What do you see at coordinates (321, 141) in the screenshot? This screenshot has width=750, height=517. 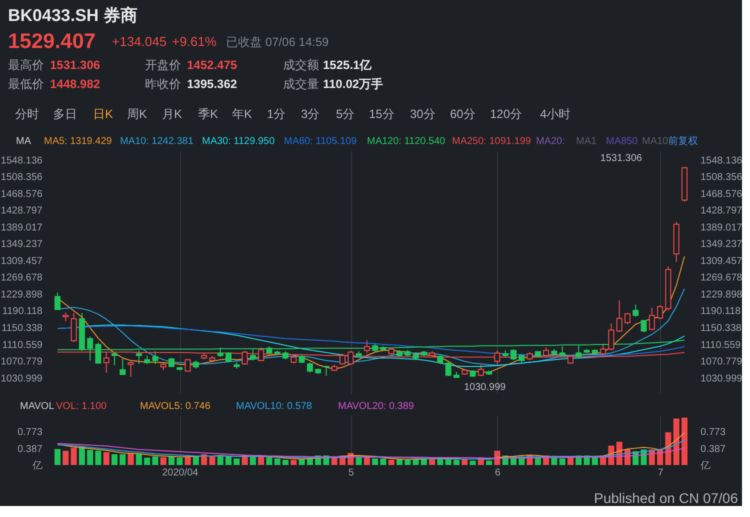 I see `text: MA60: 1105.109` at bounding box center [321, 141].